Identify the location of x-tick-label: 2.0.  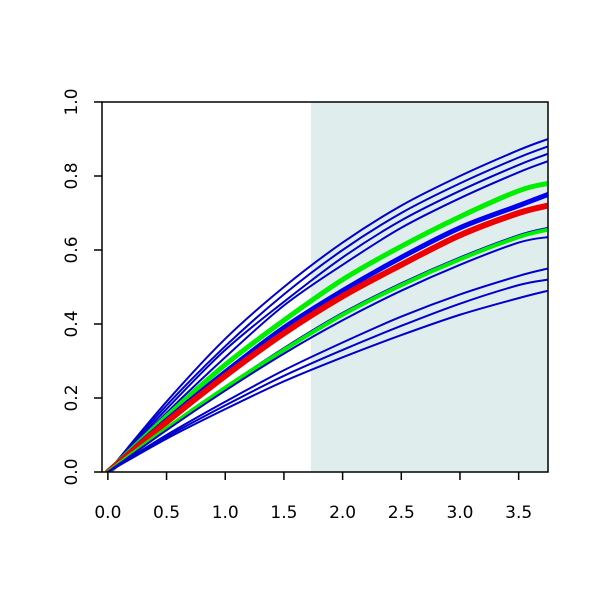
(342, 513).